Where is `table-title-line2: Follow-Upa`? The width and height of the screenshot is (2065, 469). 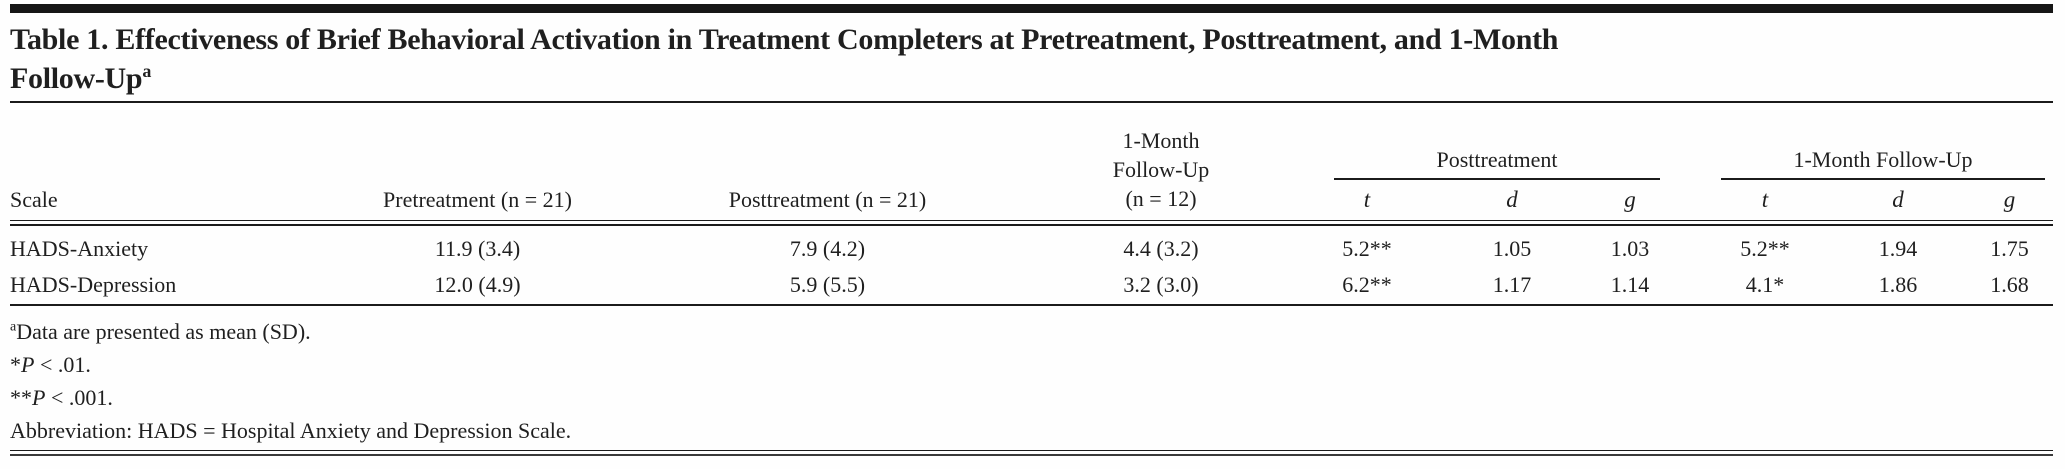
table-title-line2: Follow-Upa is located at coordinates (1031, 78).